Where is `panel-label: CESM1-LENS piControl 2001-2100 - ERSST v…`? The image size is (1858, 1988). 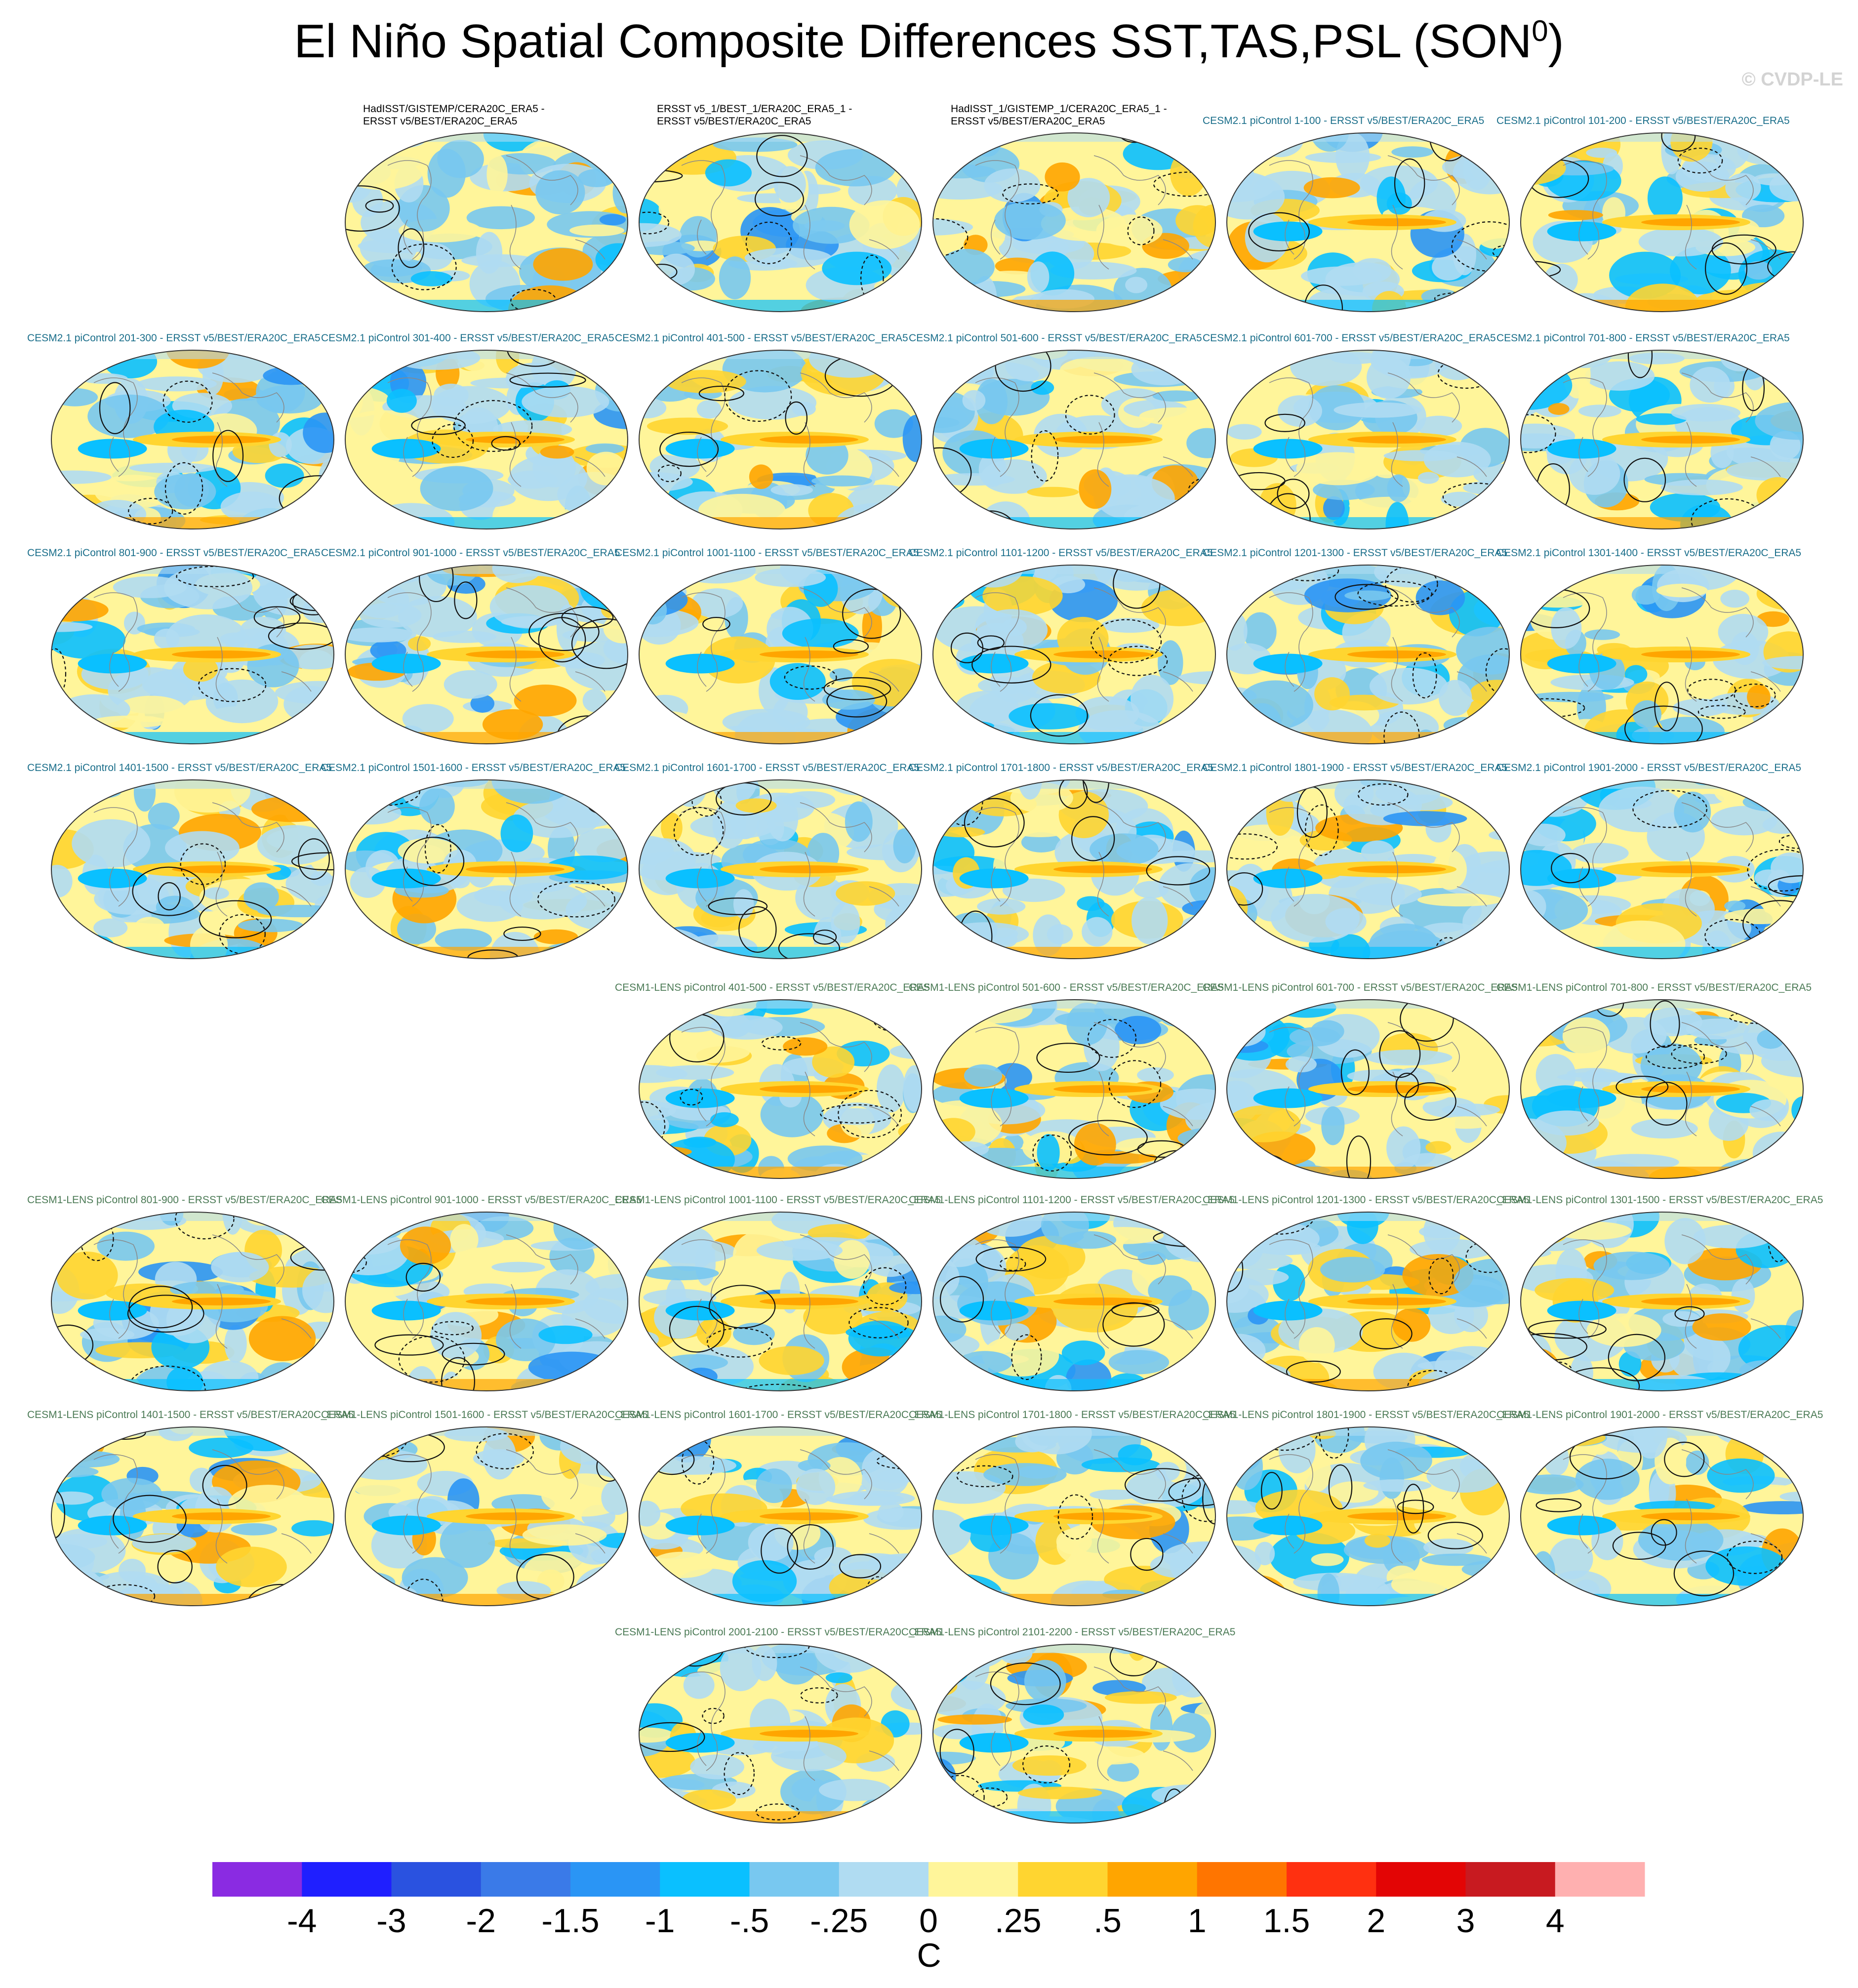 panel-label: CESM1-LENS piControl 2001-2100 - ERSST v… is located at coordinates (792, 1632).